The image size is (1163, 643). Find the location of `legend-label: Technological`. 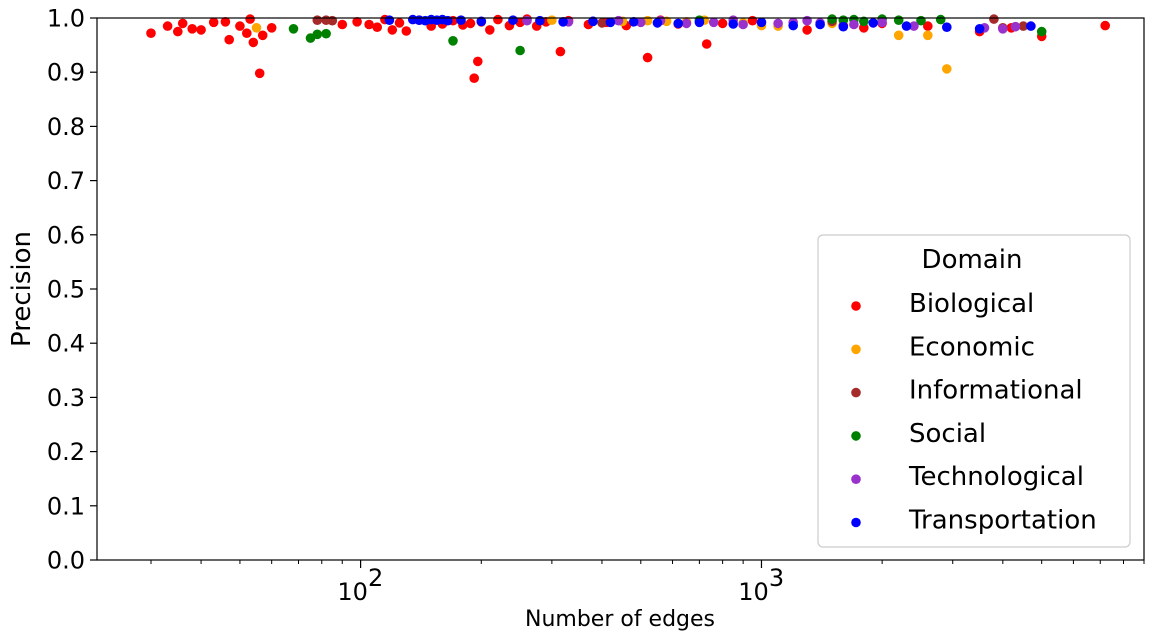

legend-label: Technological is located at coordinates (996, 477).